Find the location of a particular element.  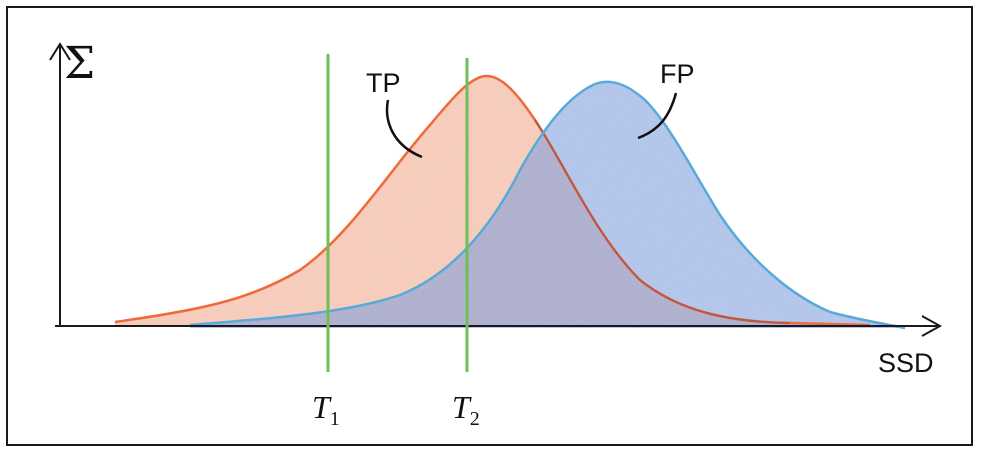

y-axis-arrowhead is located at coordinates (60, 51).